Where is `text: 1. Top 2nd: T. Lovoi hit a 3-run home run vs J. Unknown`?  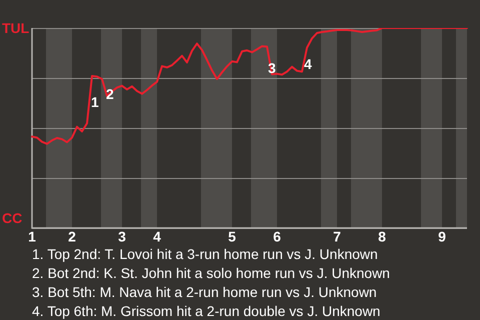
text: 1. Top 2nd: T. Lovoi hit a 3-run home run vs J. Unknown is located at coordinates (205, 254).